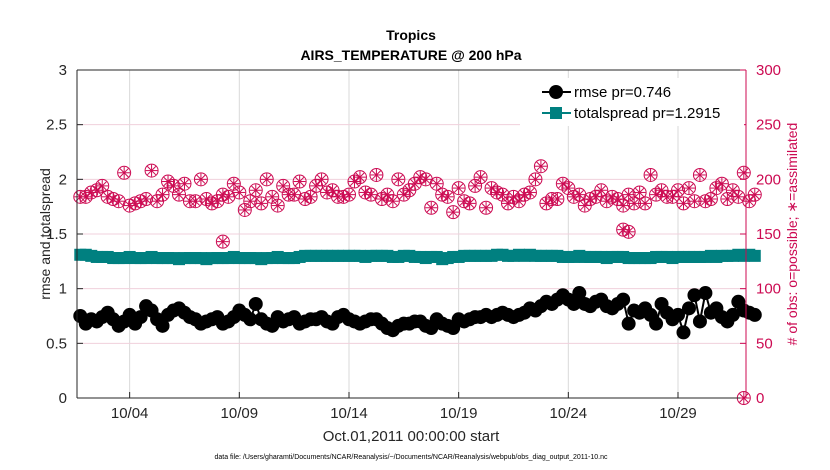 The width and height of the screenshot is (830, 470). I want to click on chart-subtitle: AIRS_TEMPERATURE @ 200 hPa, so click(410, 55).